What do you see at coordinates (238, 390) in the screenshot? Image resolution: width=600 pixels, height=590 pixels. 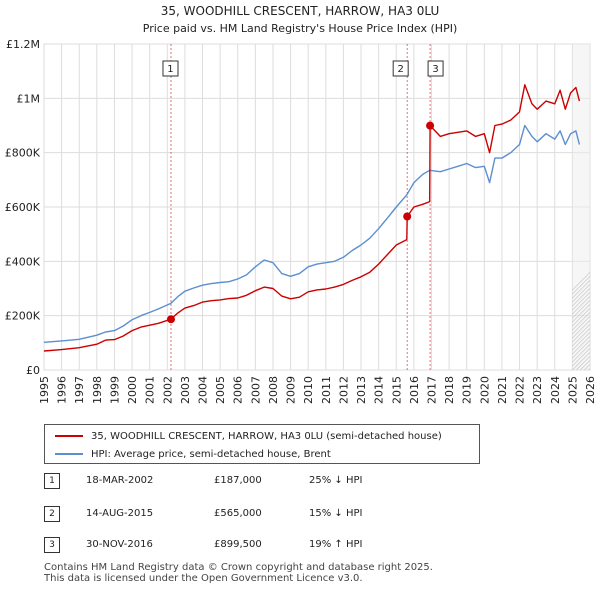 I see `x-tick-label: 2006` at bounding box center [238, 390].